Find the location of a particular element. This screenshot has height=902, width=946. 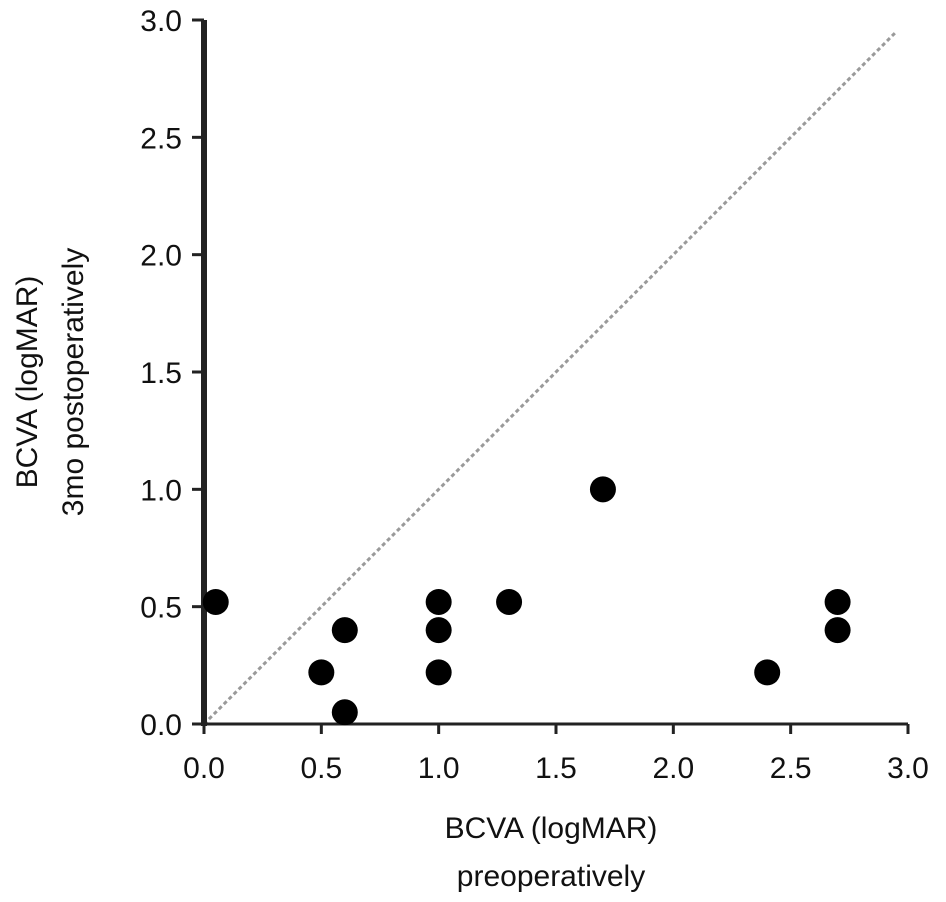

x-tick-label: 0.5 is located at coordinates (321, 768).